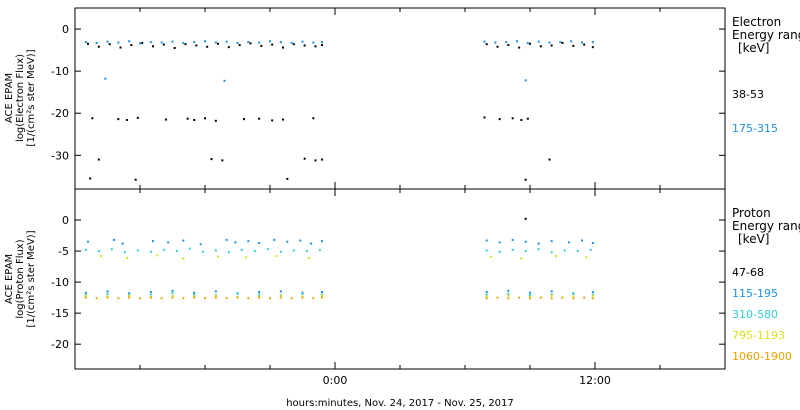 This screenshot has height=410, width=800. I want to click on x-tick-label: 0:00, so click(335, 380).